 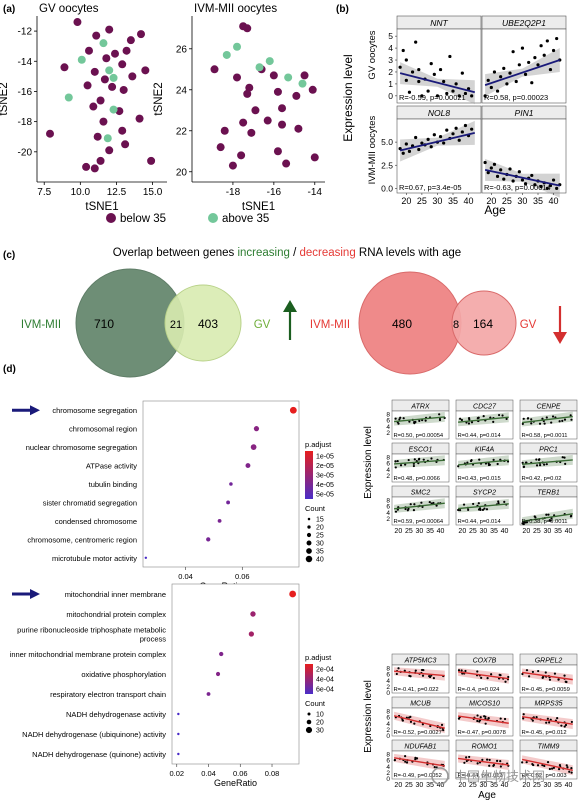 I want to click on facet-x-tick-label: 35, so click(x=538, y=201).